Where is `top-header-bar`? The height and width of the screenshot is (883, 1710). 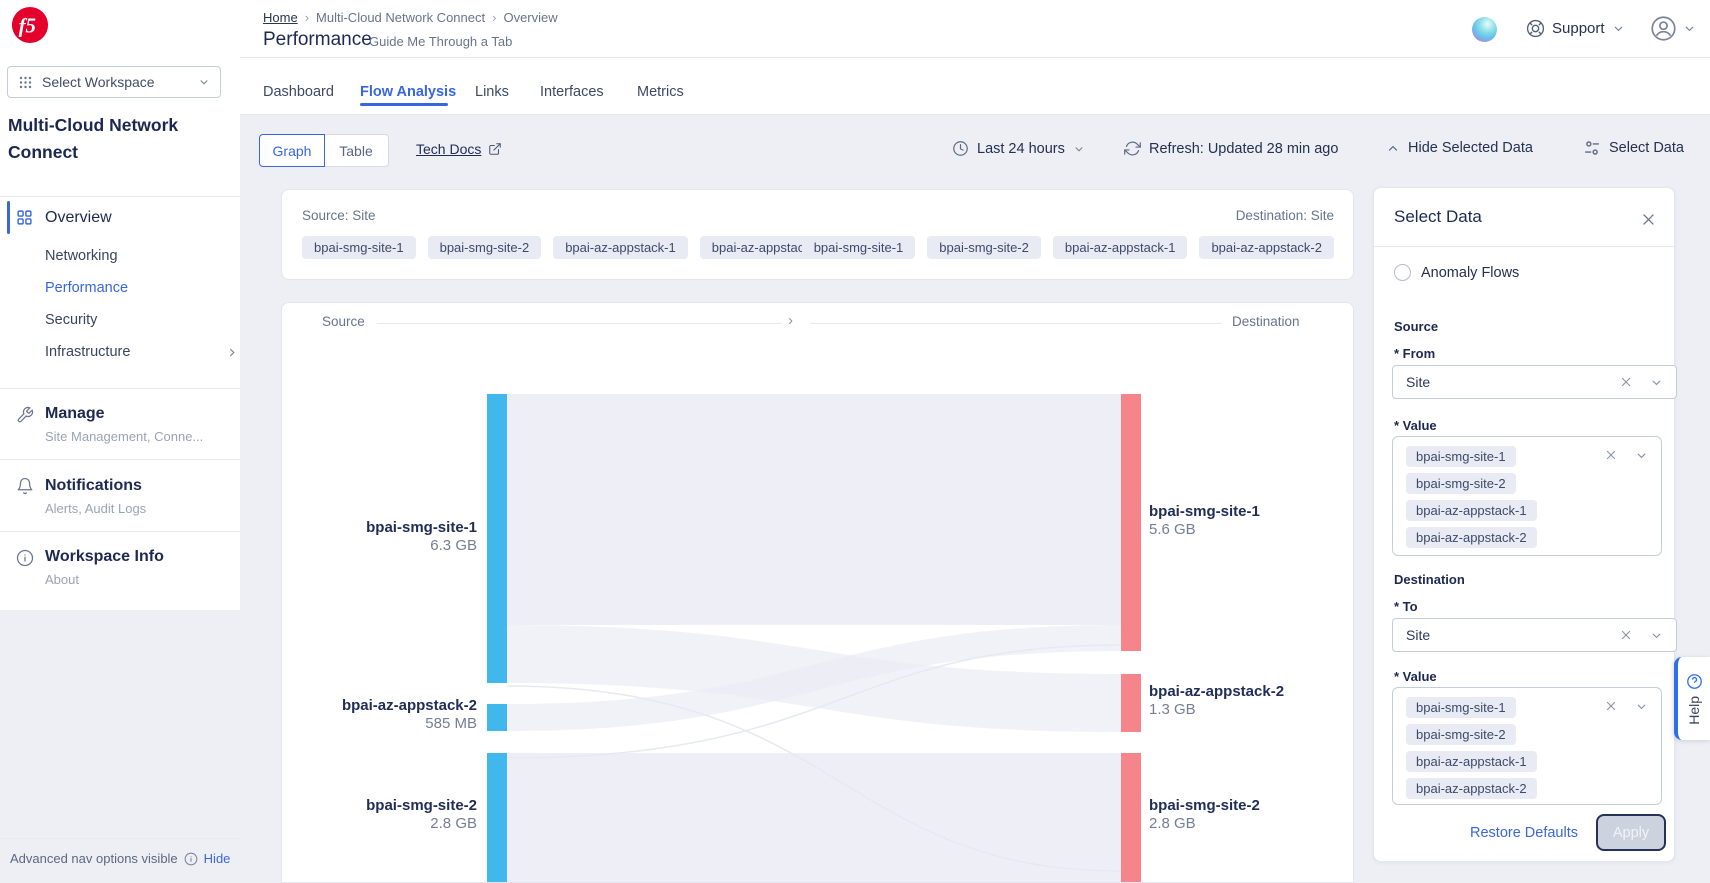 top-header-bar is located at coordinates (975, 29).